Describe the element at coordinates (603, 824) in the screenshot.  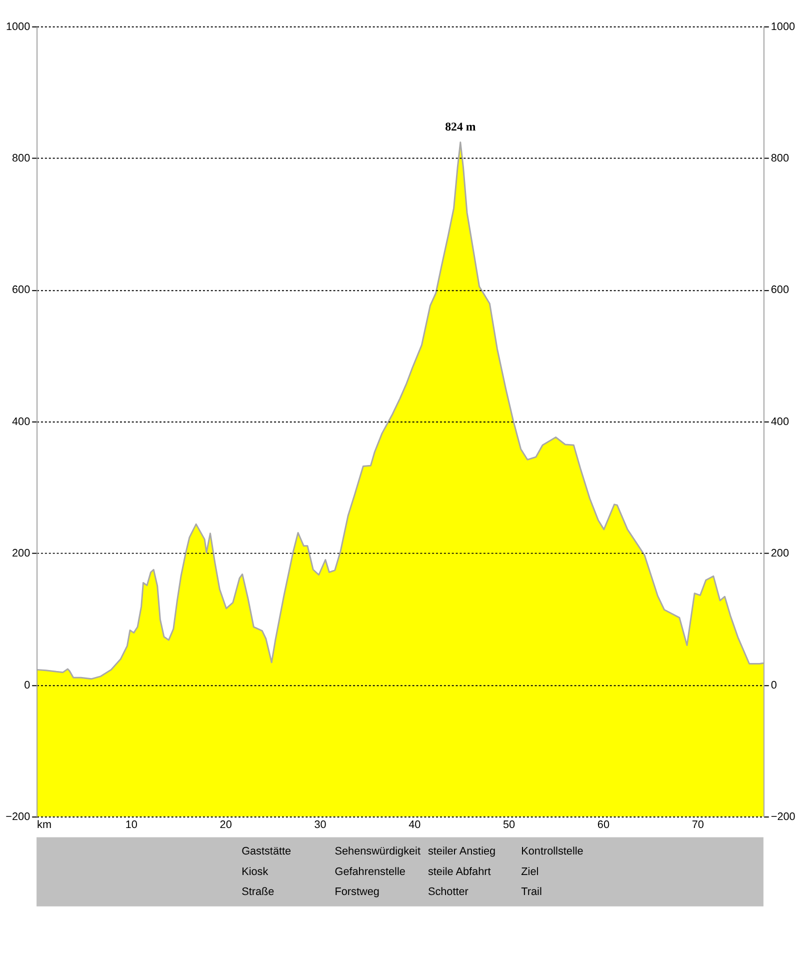
I see `x-tick-label: 60` at that location.